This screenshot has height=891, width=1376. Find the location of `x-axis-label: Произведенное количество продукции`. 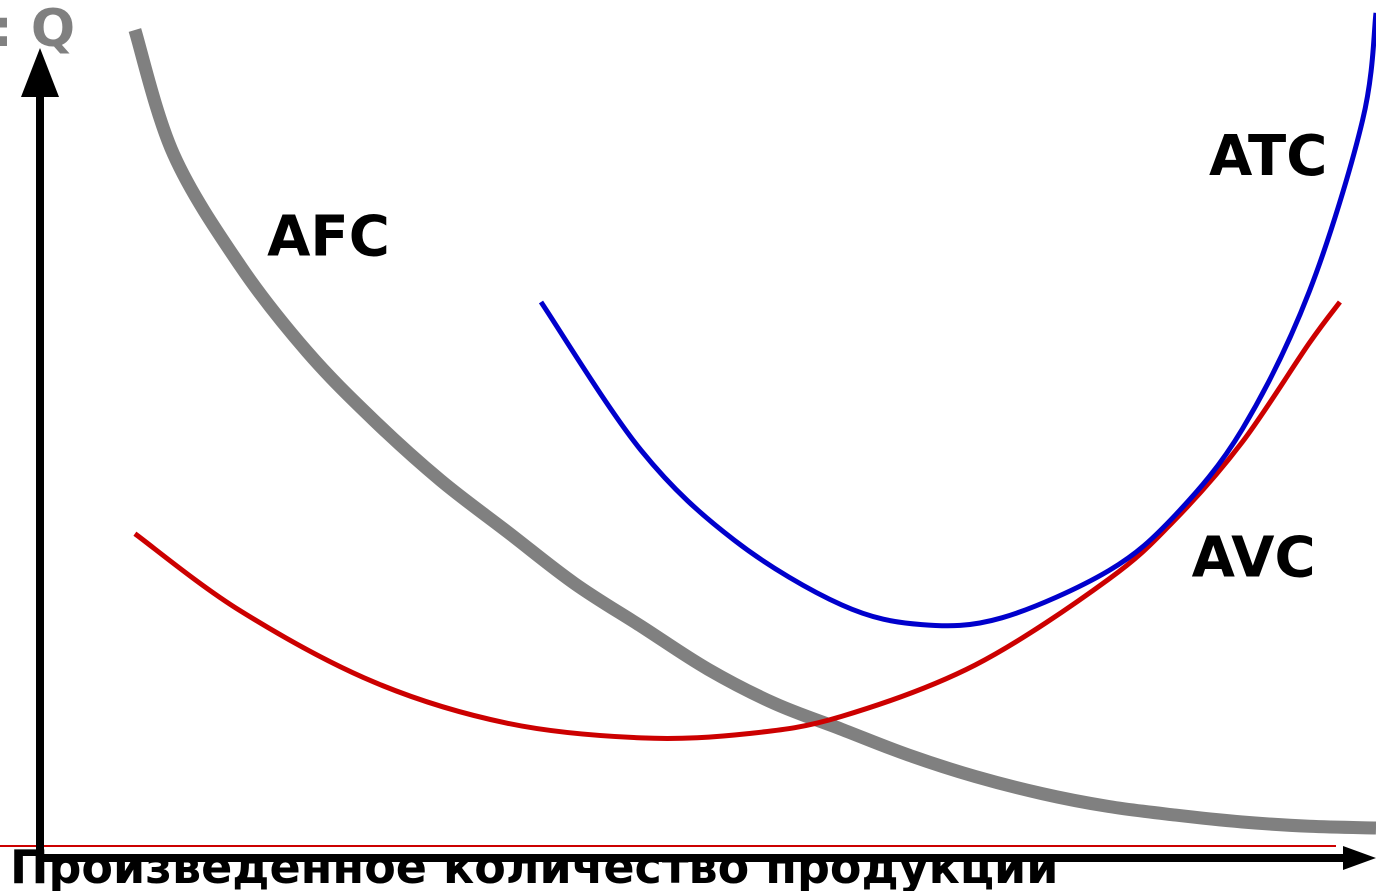

x-axis-label: Произведенное количество продукции is located at coordinates (534, 865).